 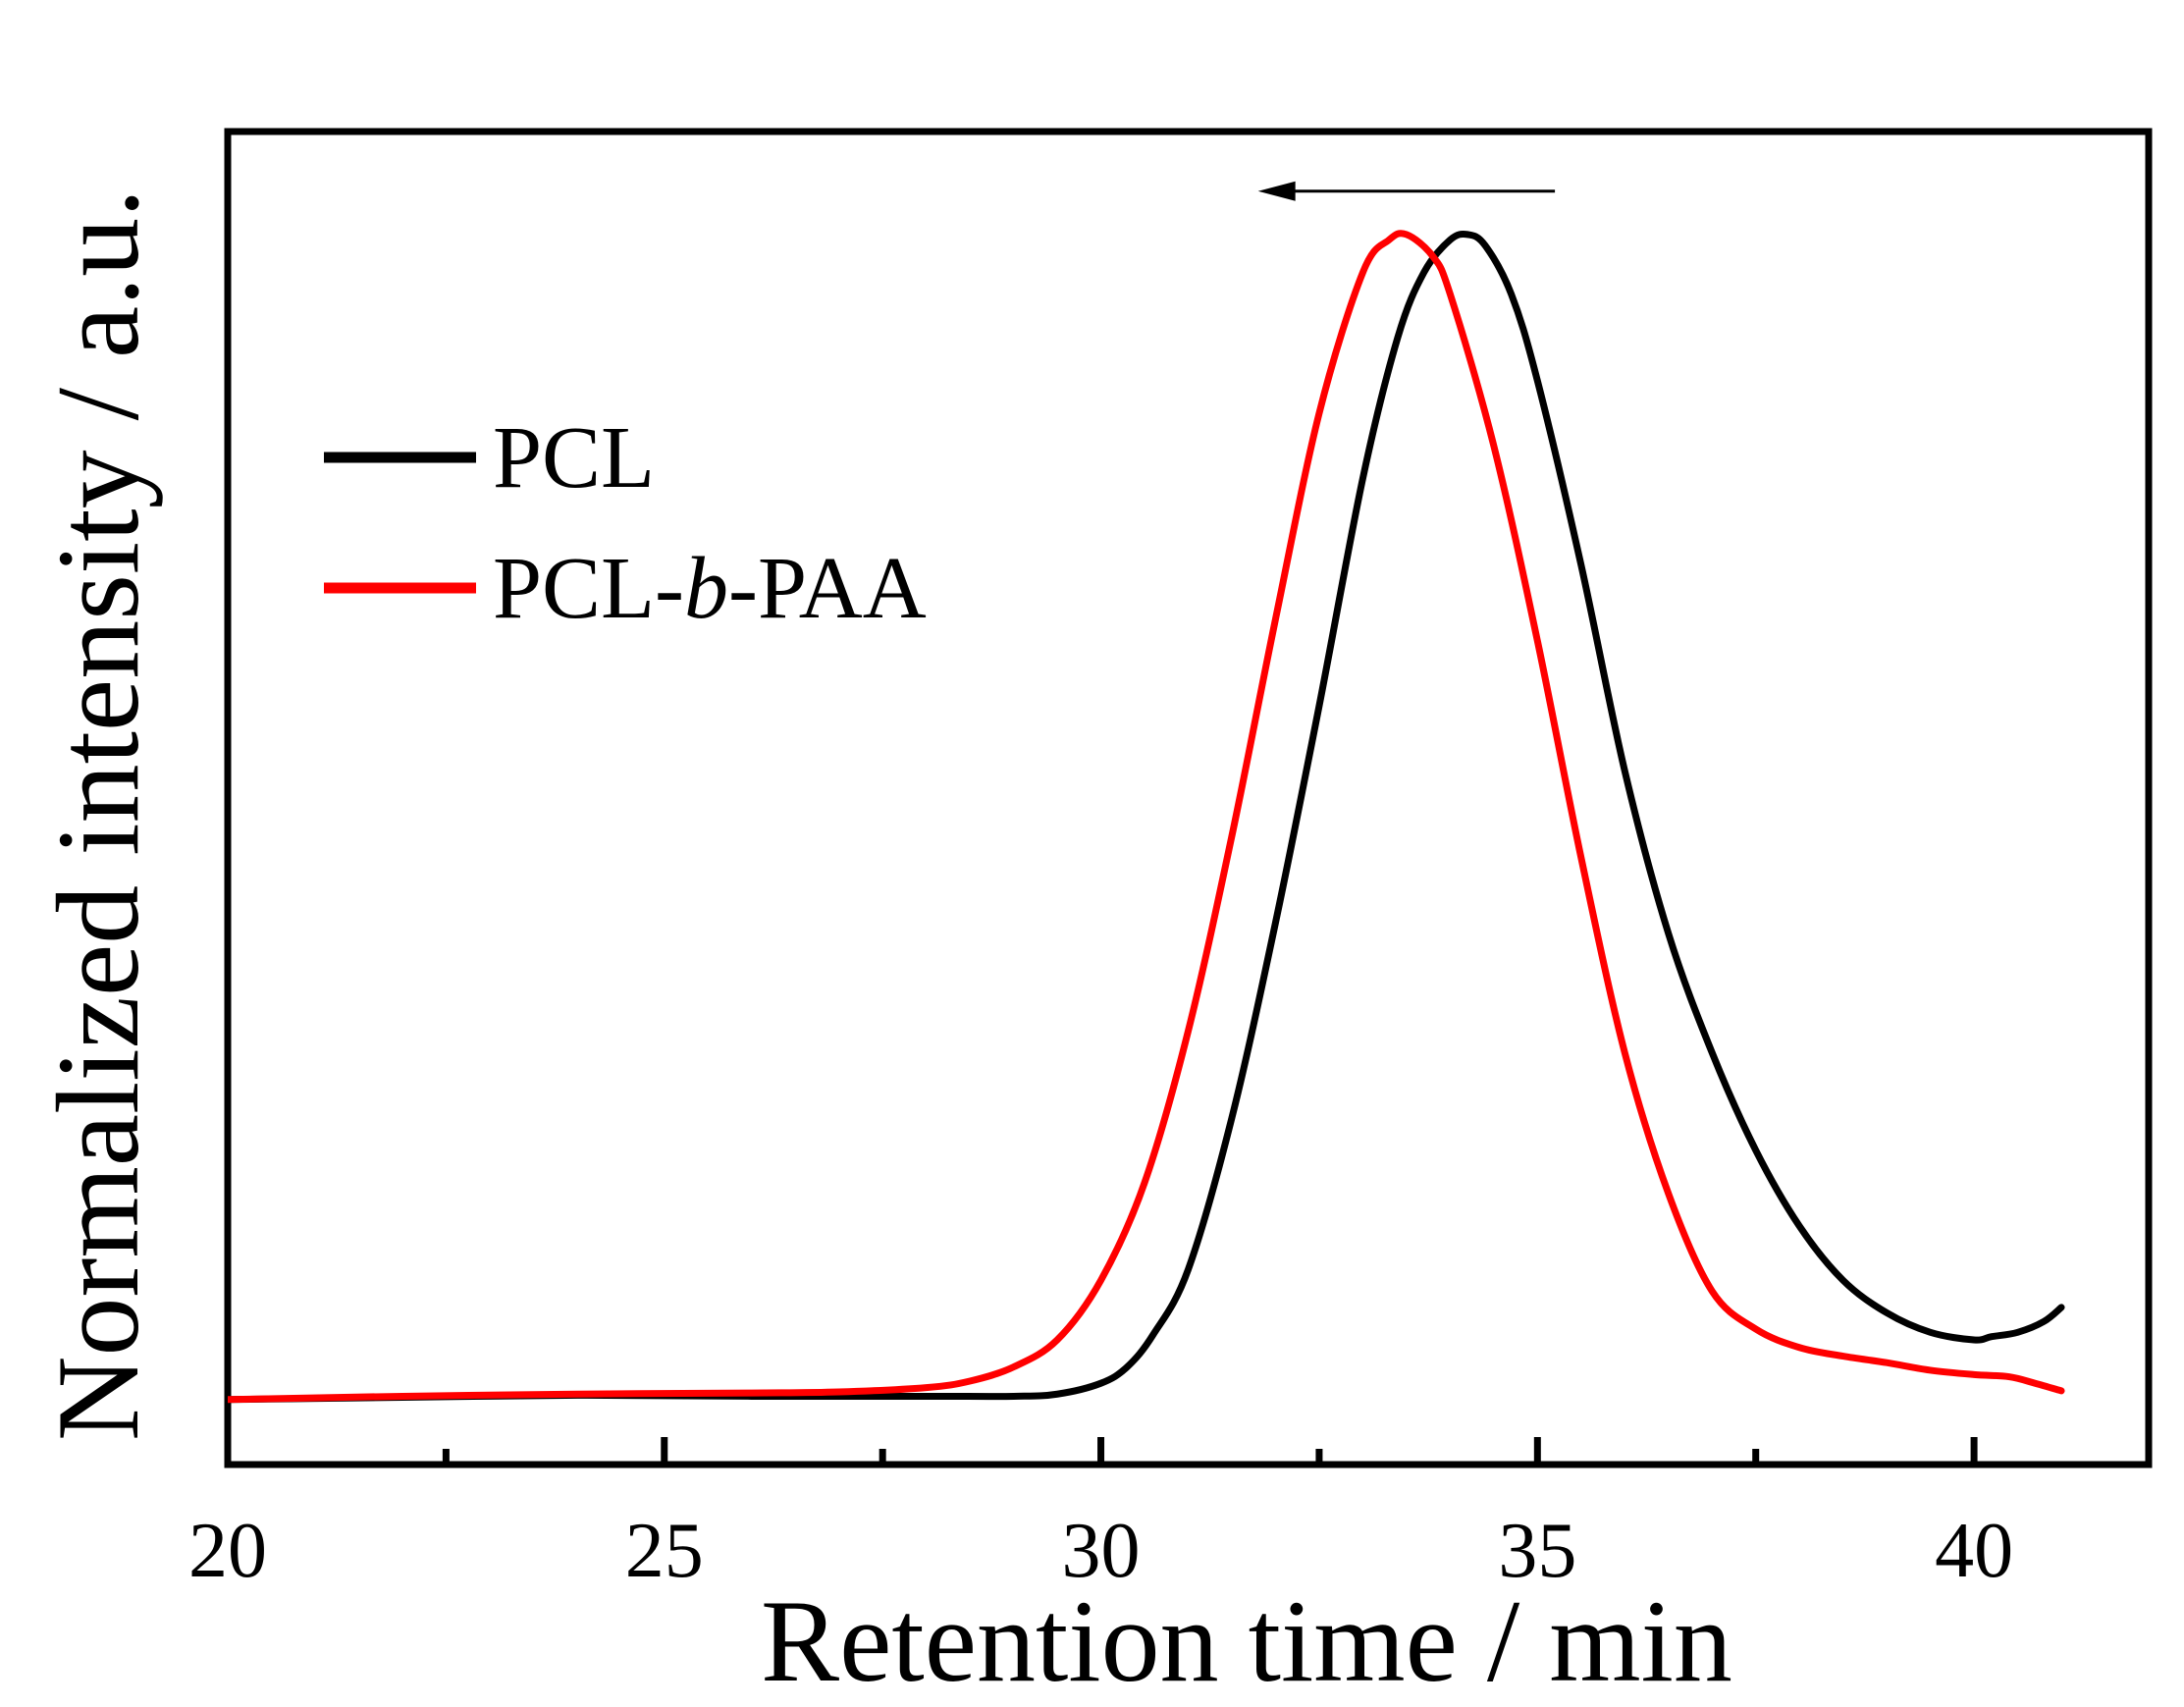 I want to click on x-tick-label: 40, so click(x=1974, y=1551).